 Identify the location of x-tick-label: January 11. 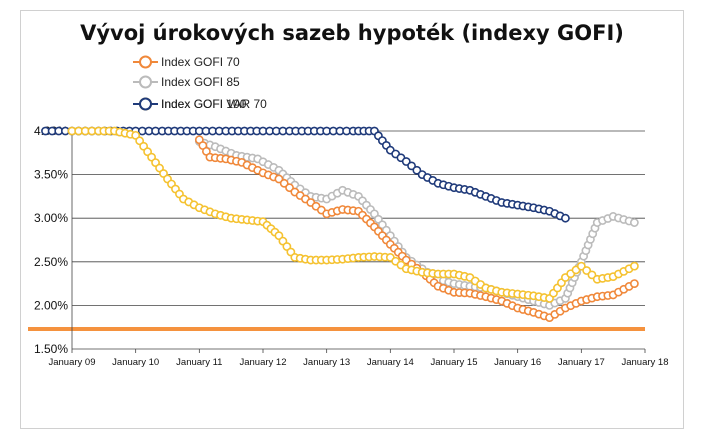
(199, 362).